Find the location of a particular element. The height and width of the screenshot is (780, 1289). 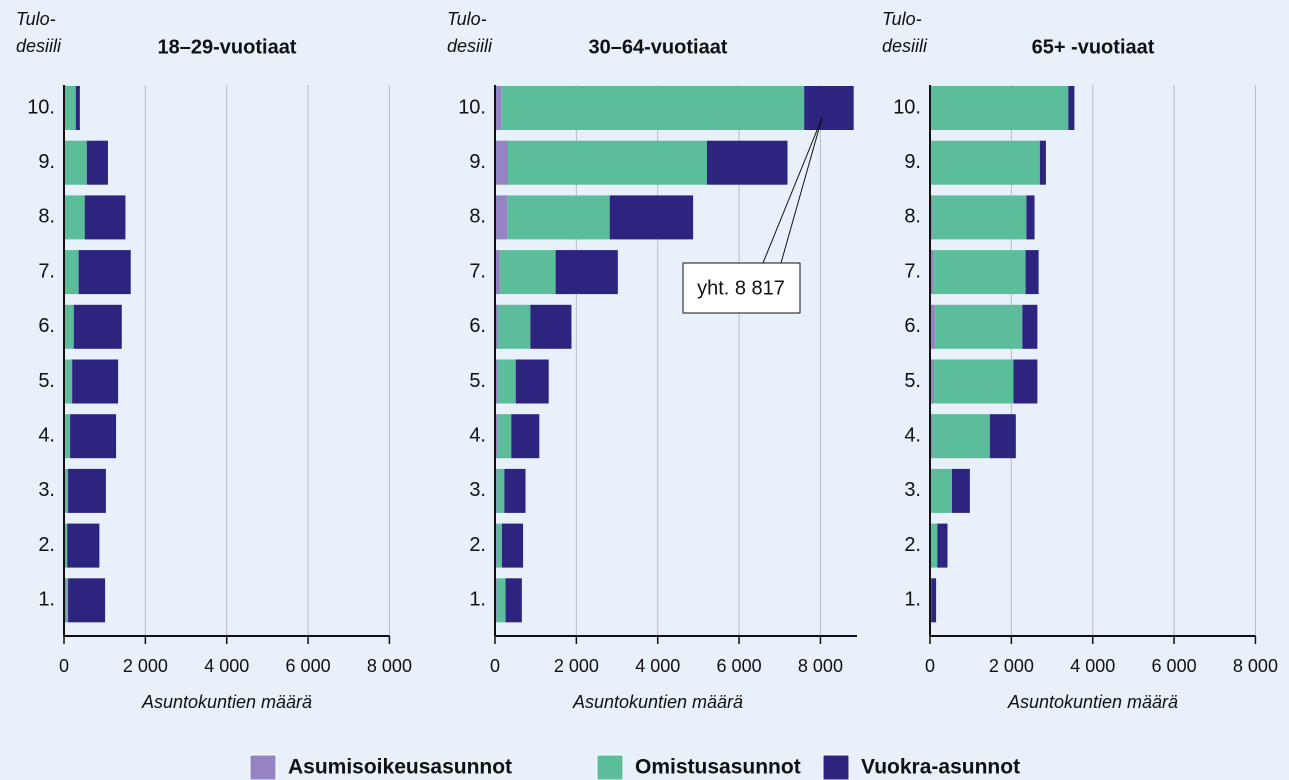

x-tick-label: 0 is located at coordinates (495, 666).